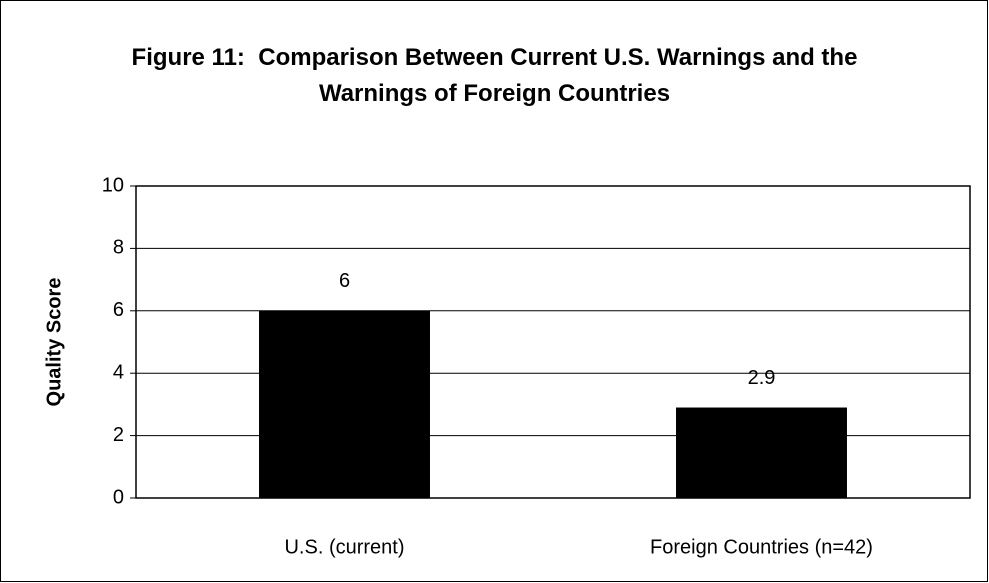  What do you see at coordinates (118, 435) in the screenshot?
I see `y-tick-label: 2` at bounding box center [118, 435].